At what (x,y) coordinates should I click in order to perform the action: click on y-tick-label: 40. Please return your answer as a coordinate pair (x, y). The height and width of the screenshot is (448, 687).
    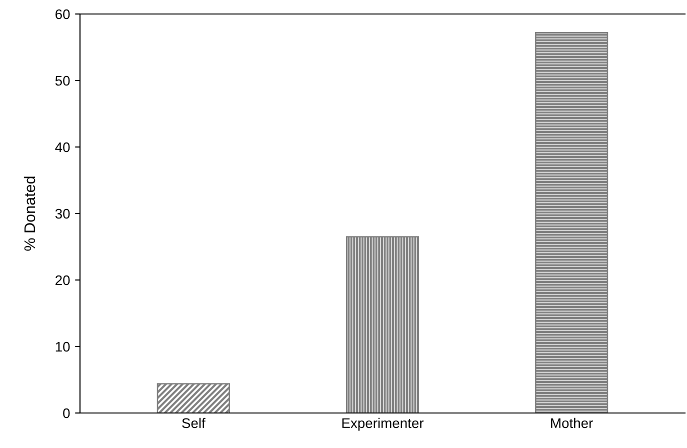
    Looking at the image, I should click on (62, 147).